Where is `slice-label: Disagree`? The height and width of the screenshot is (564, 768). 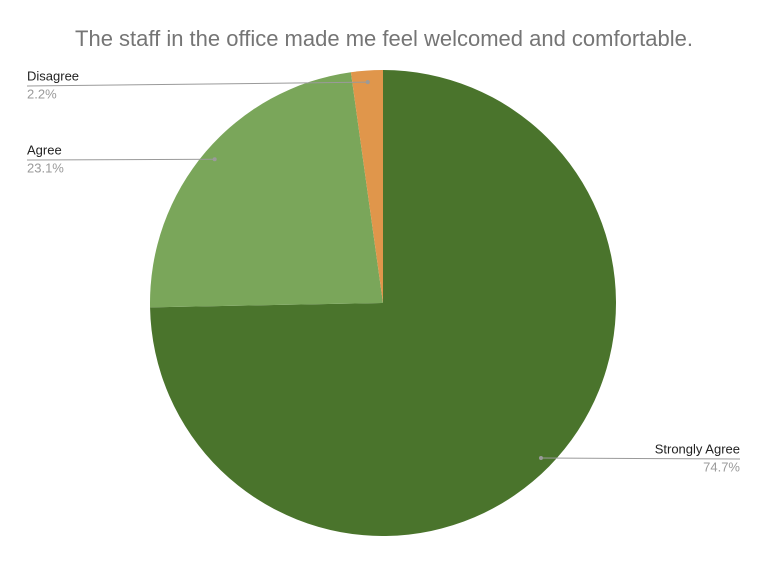 slice-label: Disagree is located at coordinates (53, 75).